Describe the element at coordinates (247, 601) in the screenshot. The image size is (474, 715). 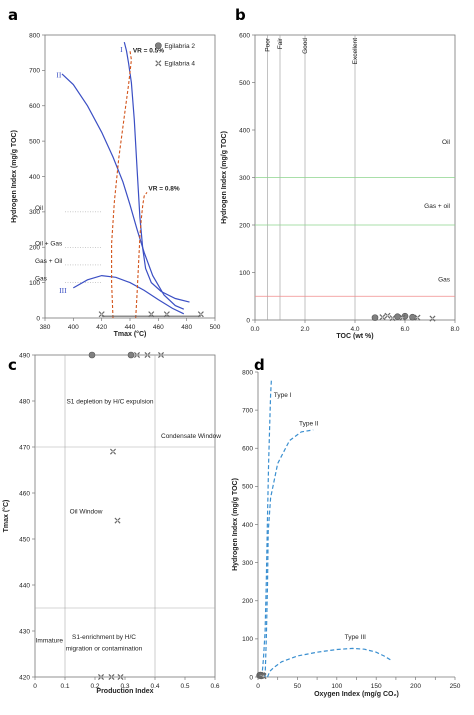
I see `panel-d-ytick-label: 200` at that location.